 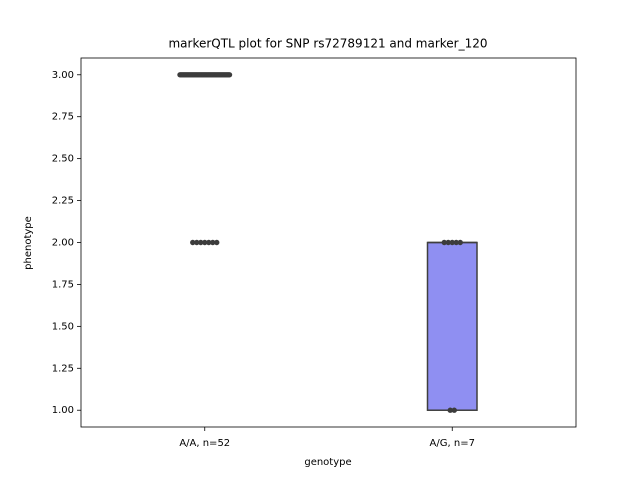 I want to click on y-tick-label: 2.75, so click(x=63, y=117).